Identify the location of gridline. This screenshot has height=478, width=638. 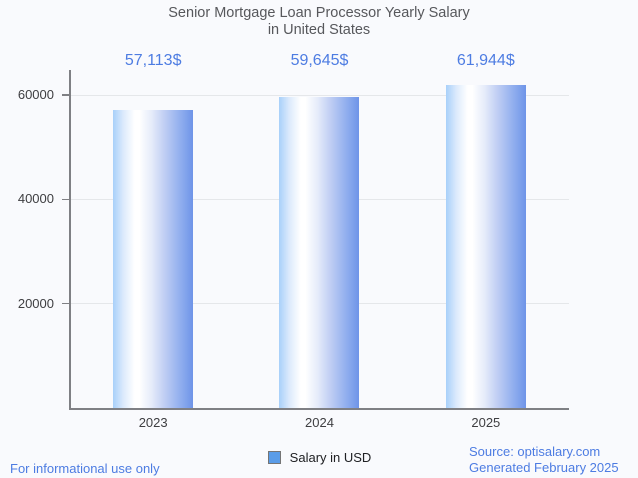
(319, 95).